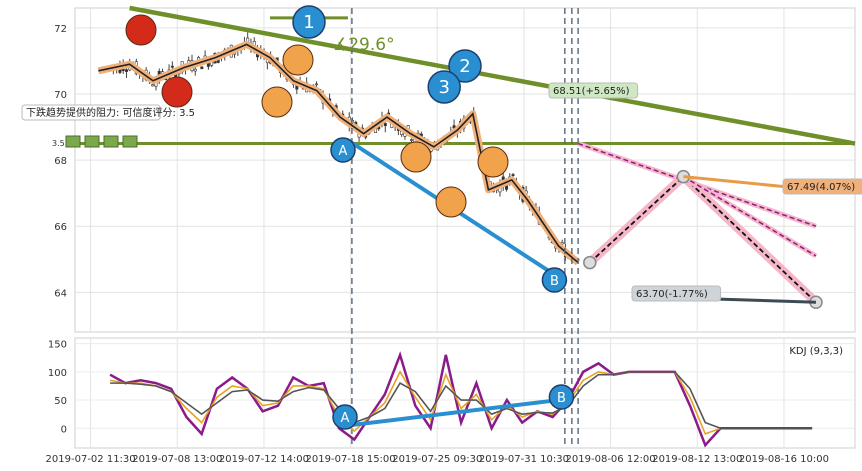 The height and width of the screenshot is (471, 862). I want to click on x-tick-label: 2019-07-18 15:00, so click(351, 459).